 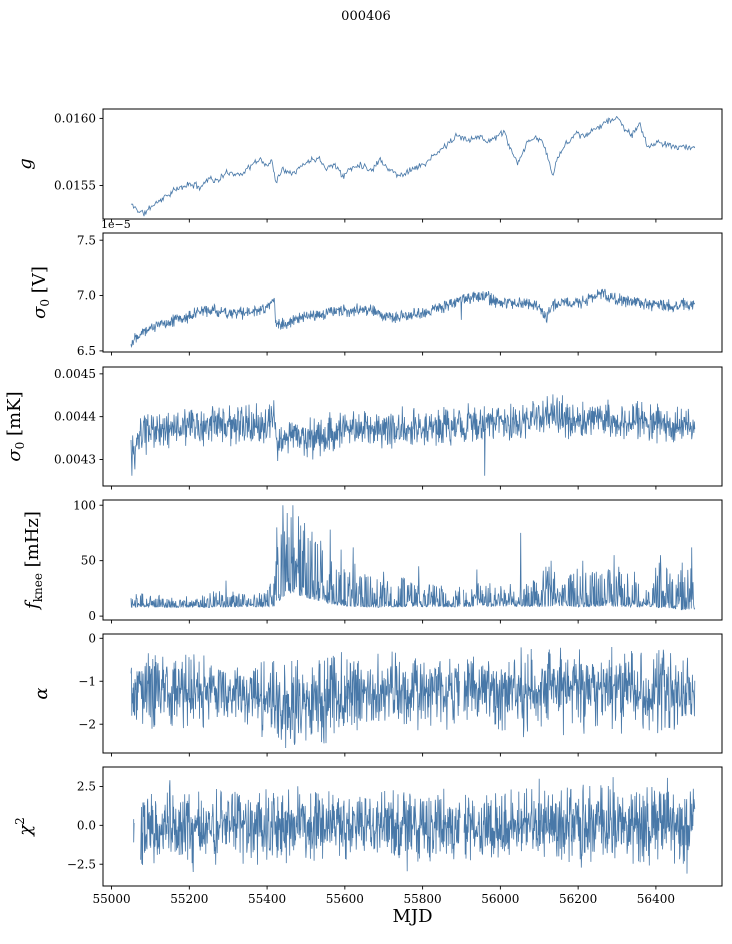 What do you see at coordinates (267, 899) in the screenshot?
I see `x-tick-label: 55400` at bounding box center [267, 899].